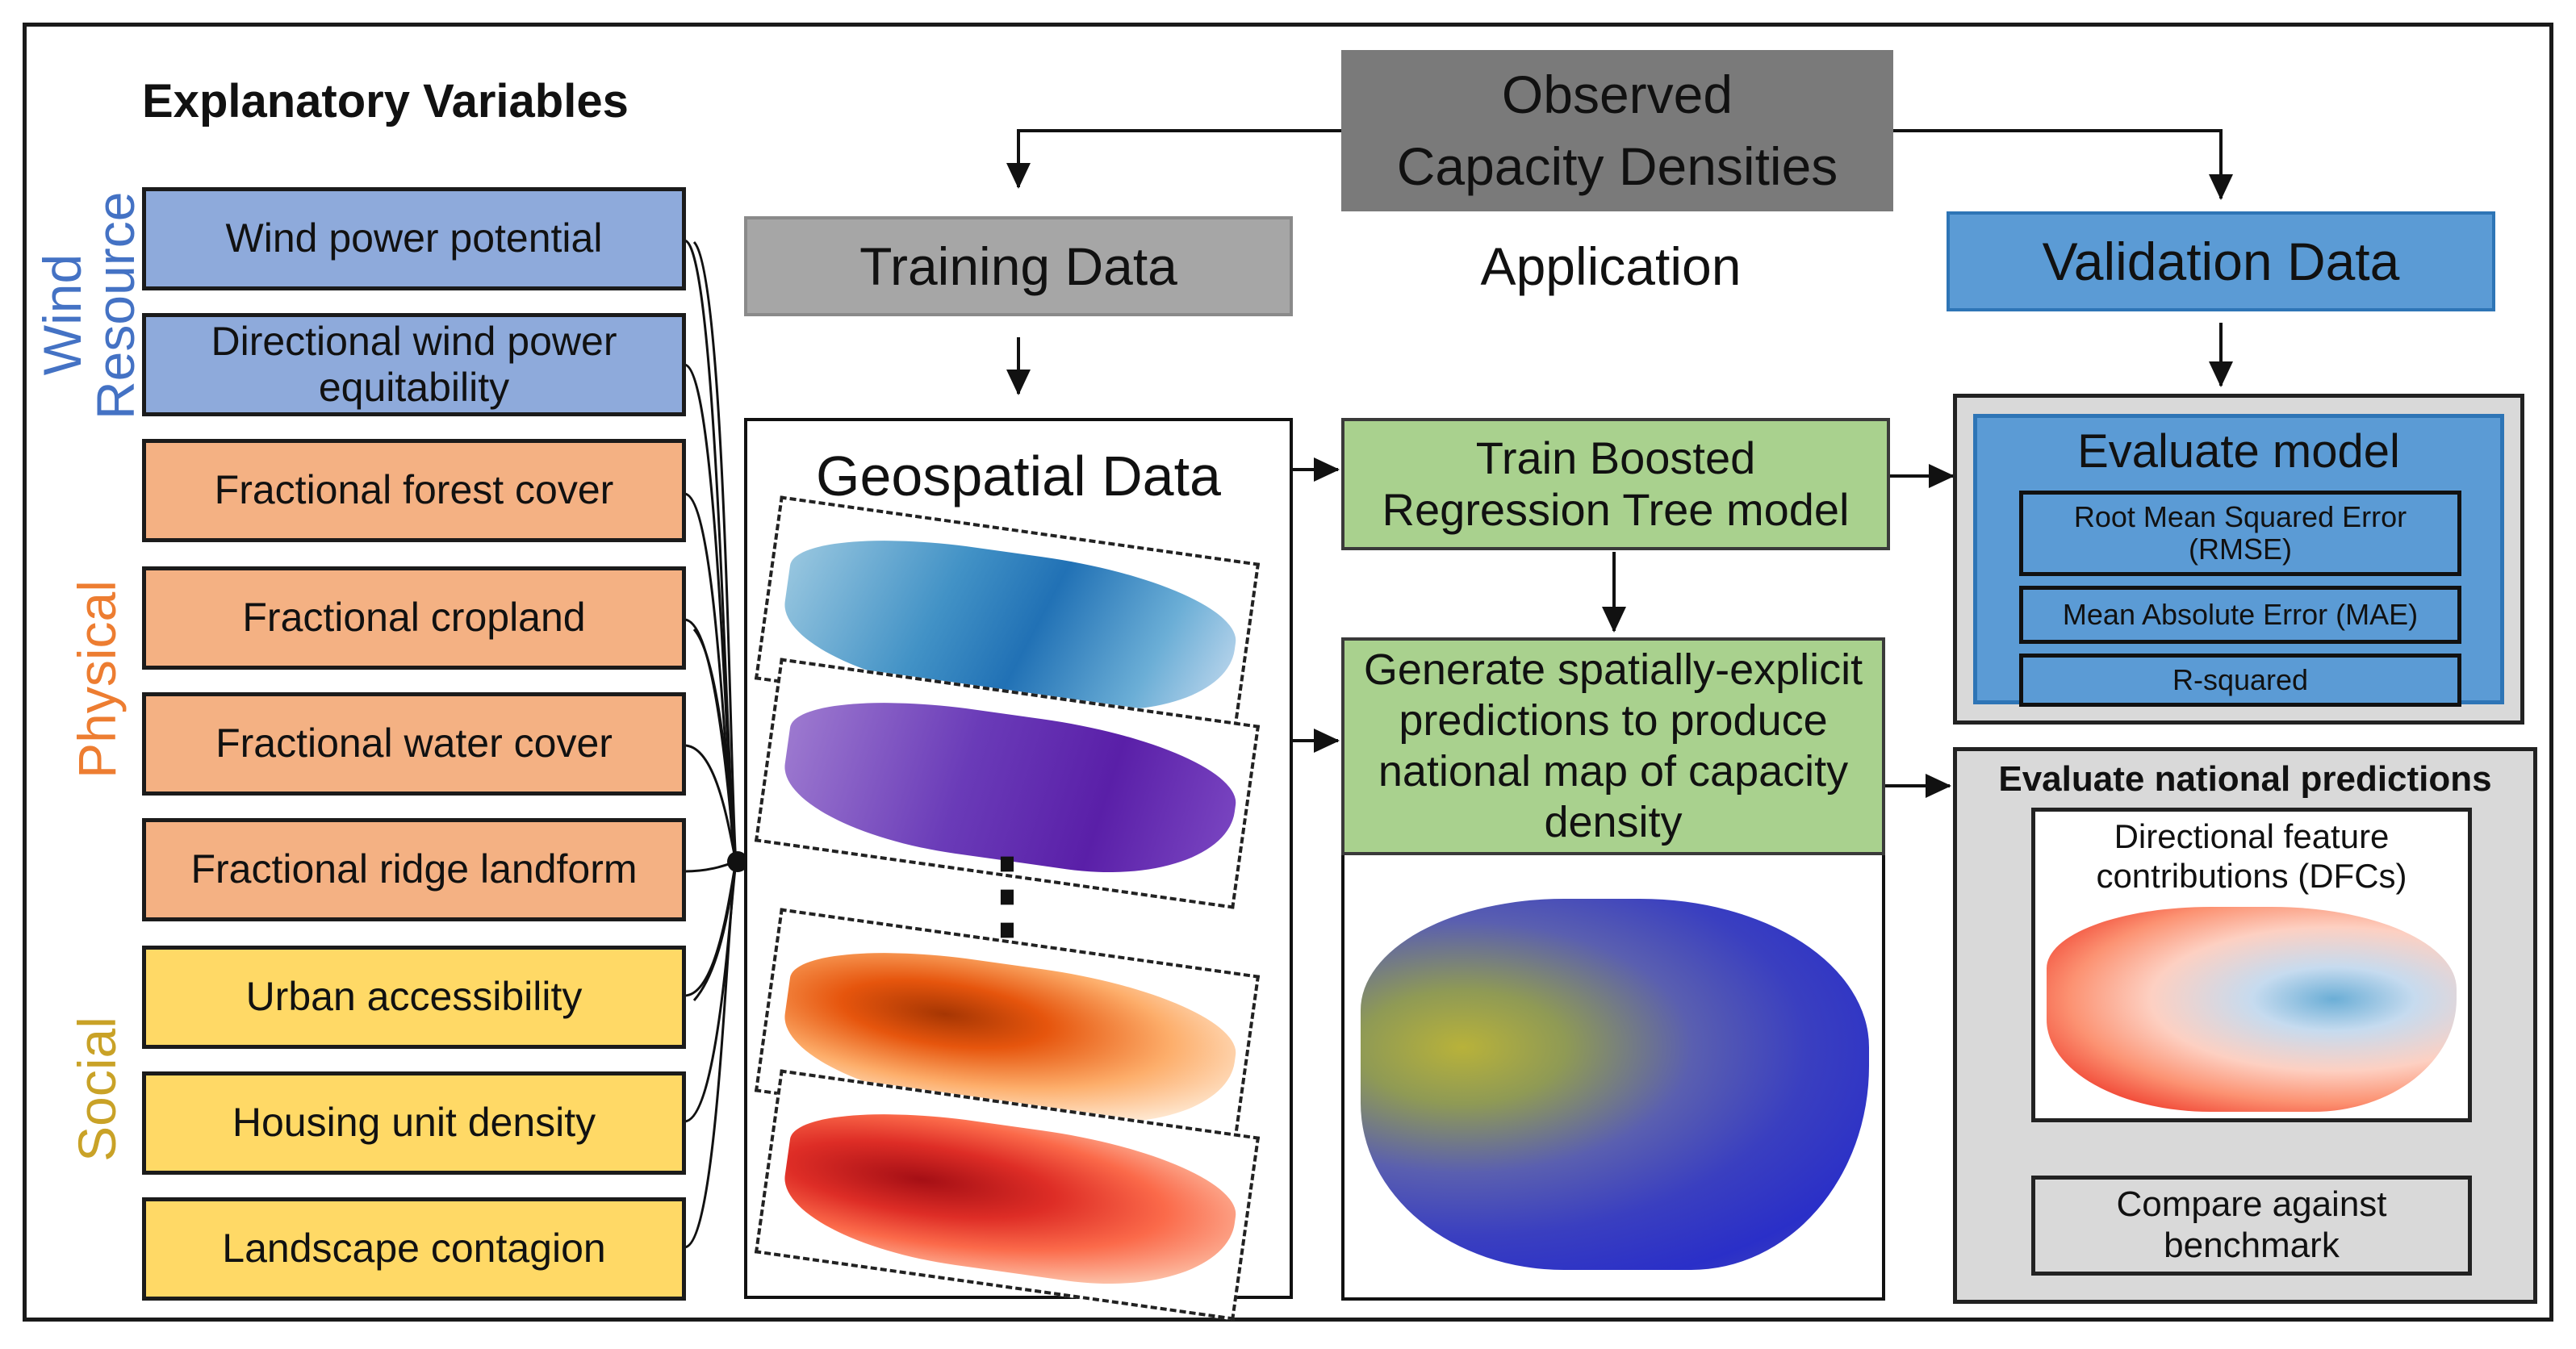 The height and width of the screenshot is (1349, 2576). I want to click on variable-wind-power-potential: Wind power potential, so click(414, 238).